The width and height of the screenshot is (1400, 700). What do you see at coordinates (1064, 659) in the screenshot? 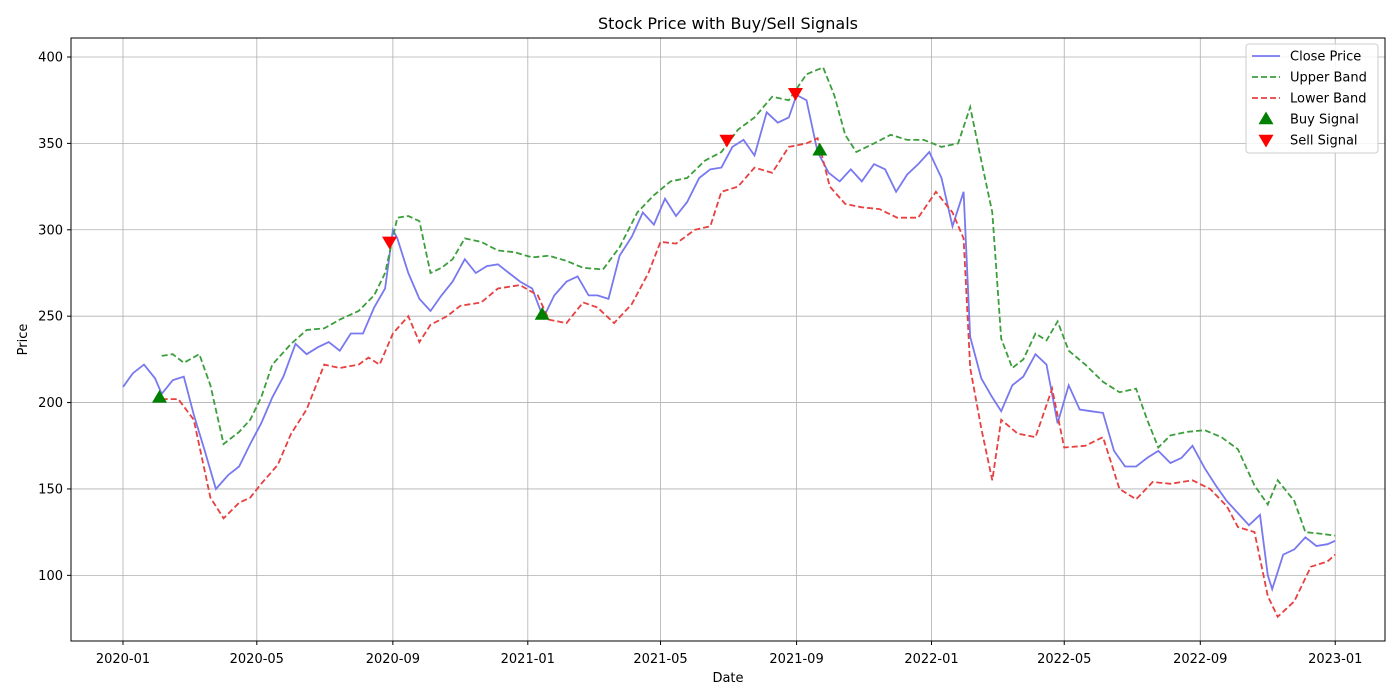
I see `x-tick-label: 2022-05` at bounding box center [1064, 659].